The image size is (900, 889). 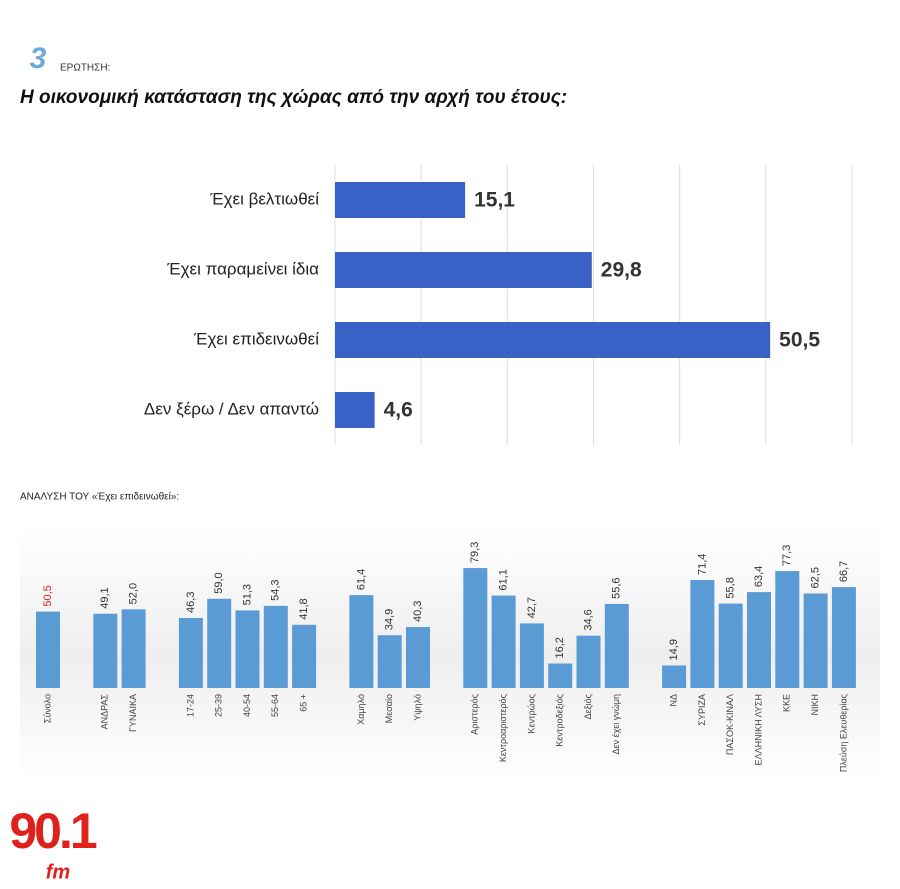 What do you see at coordinates (418, 611) in the screenshot?
I see `value-label: 40,3` at bounding box center [418, 611].